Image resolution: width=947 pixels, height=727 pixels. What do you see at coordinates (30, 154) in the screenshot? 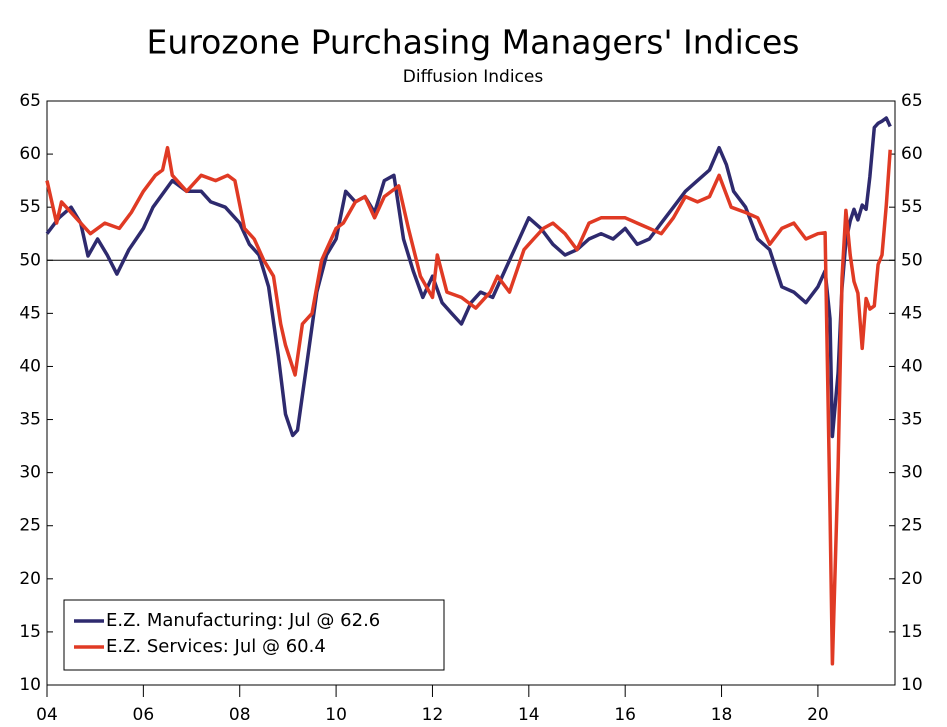
I see `y-tick-label: 60` at bounding box center [30, 154].